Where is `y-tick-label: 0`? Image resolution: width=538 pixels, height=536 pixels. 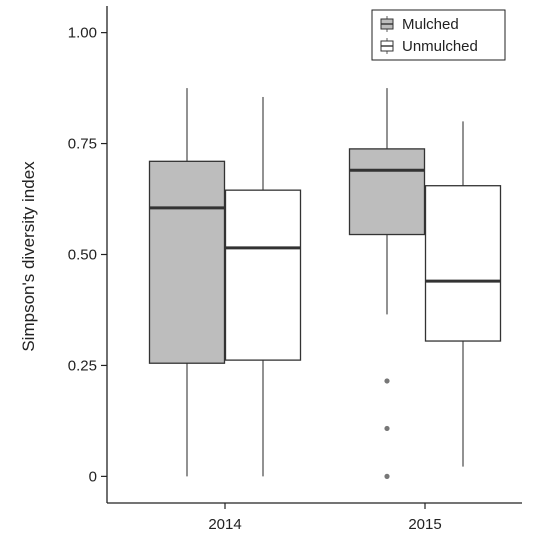 y-tick-label: 0 is located at coordinates (93, 476).